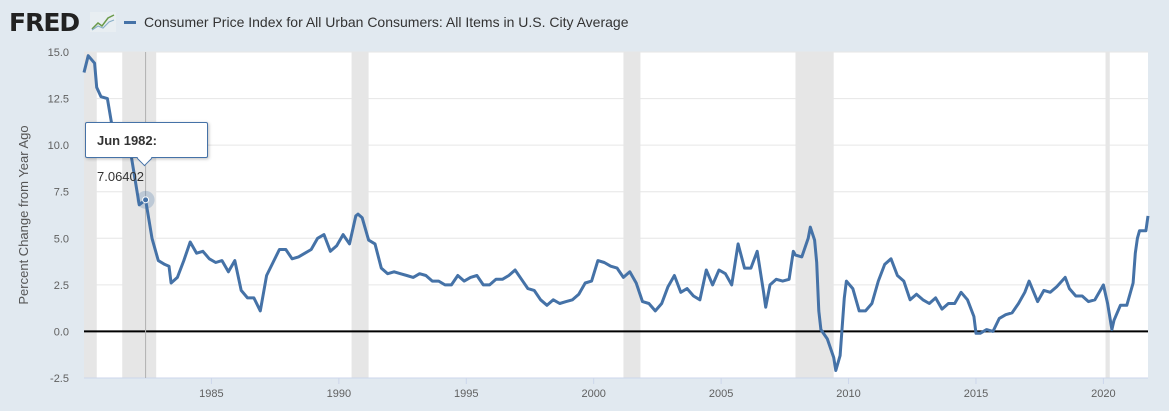 This screenshot has height=411, width=1169. Describe the element at coordinates (120, 176) in the screenshot. I see `tooltip-value: 7.06402` at that location.